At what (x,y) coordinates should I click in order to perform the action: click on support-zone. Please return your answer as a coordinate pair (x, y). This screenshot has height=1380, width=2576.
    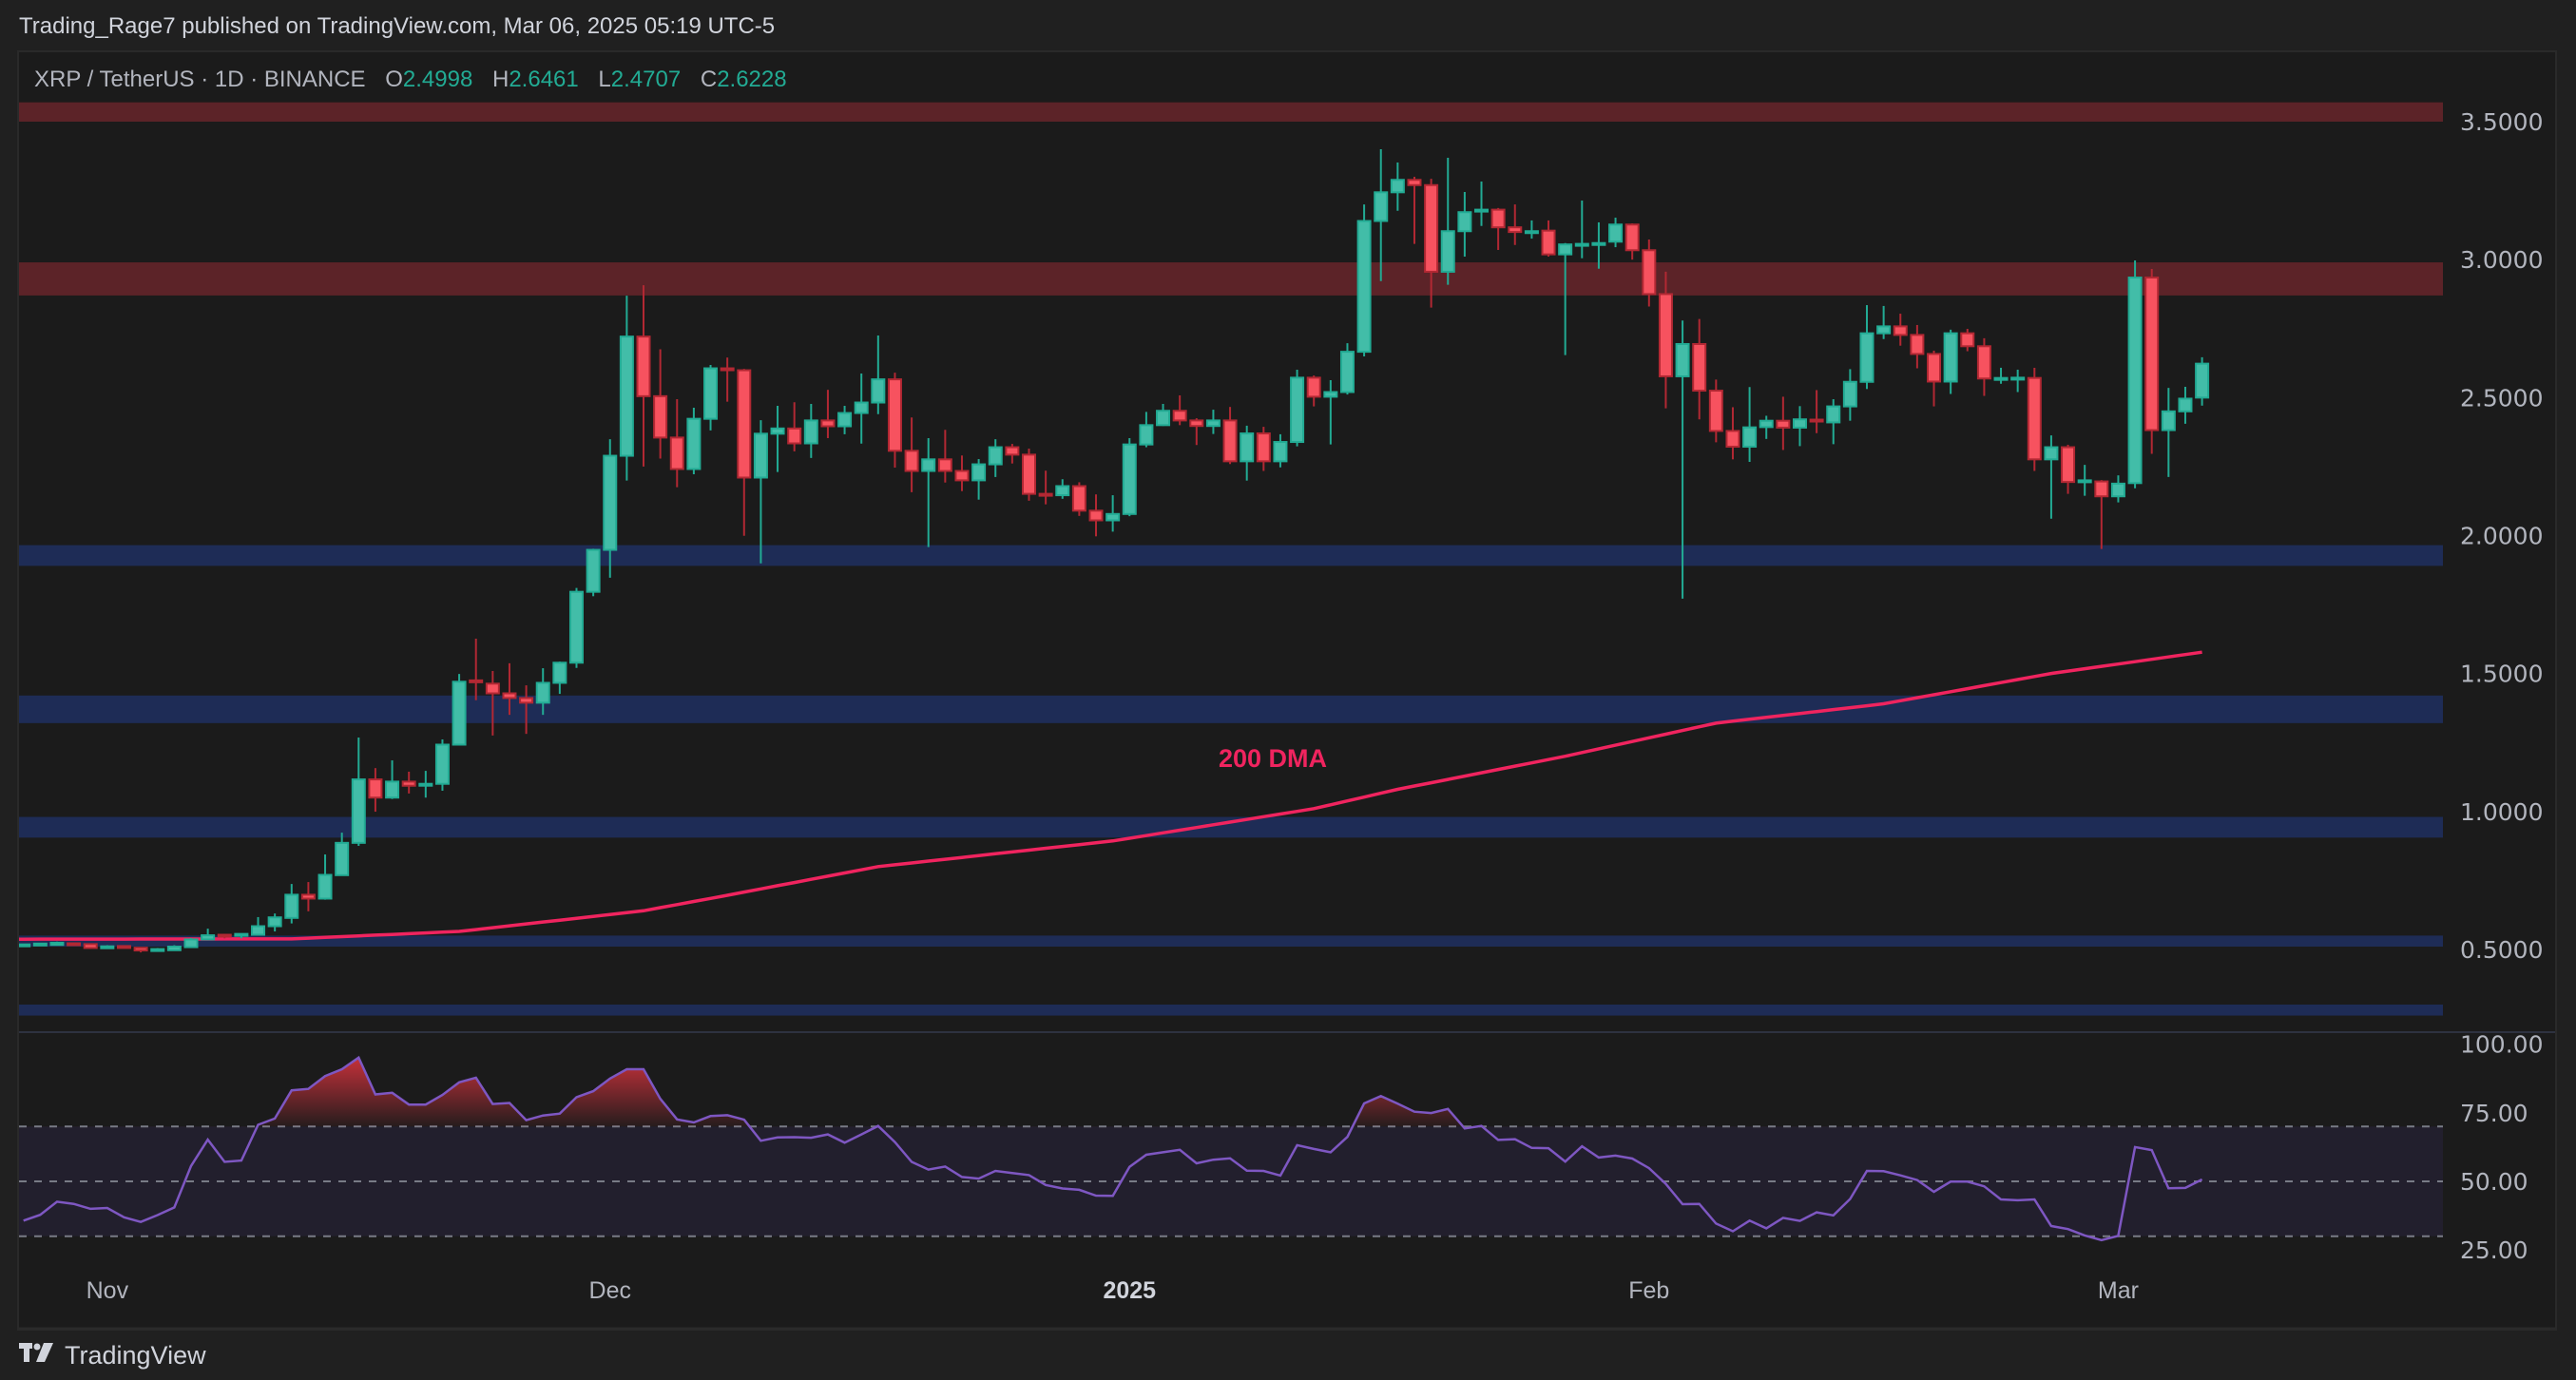
    Looking at the image, I should click on (1231, 1010).